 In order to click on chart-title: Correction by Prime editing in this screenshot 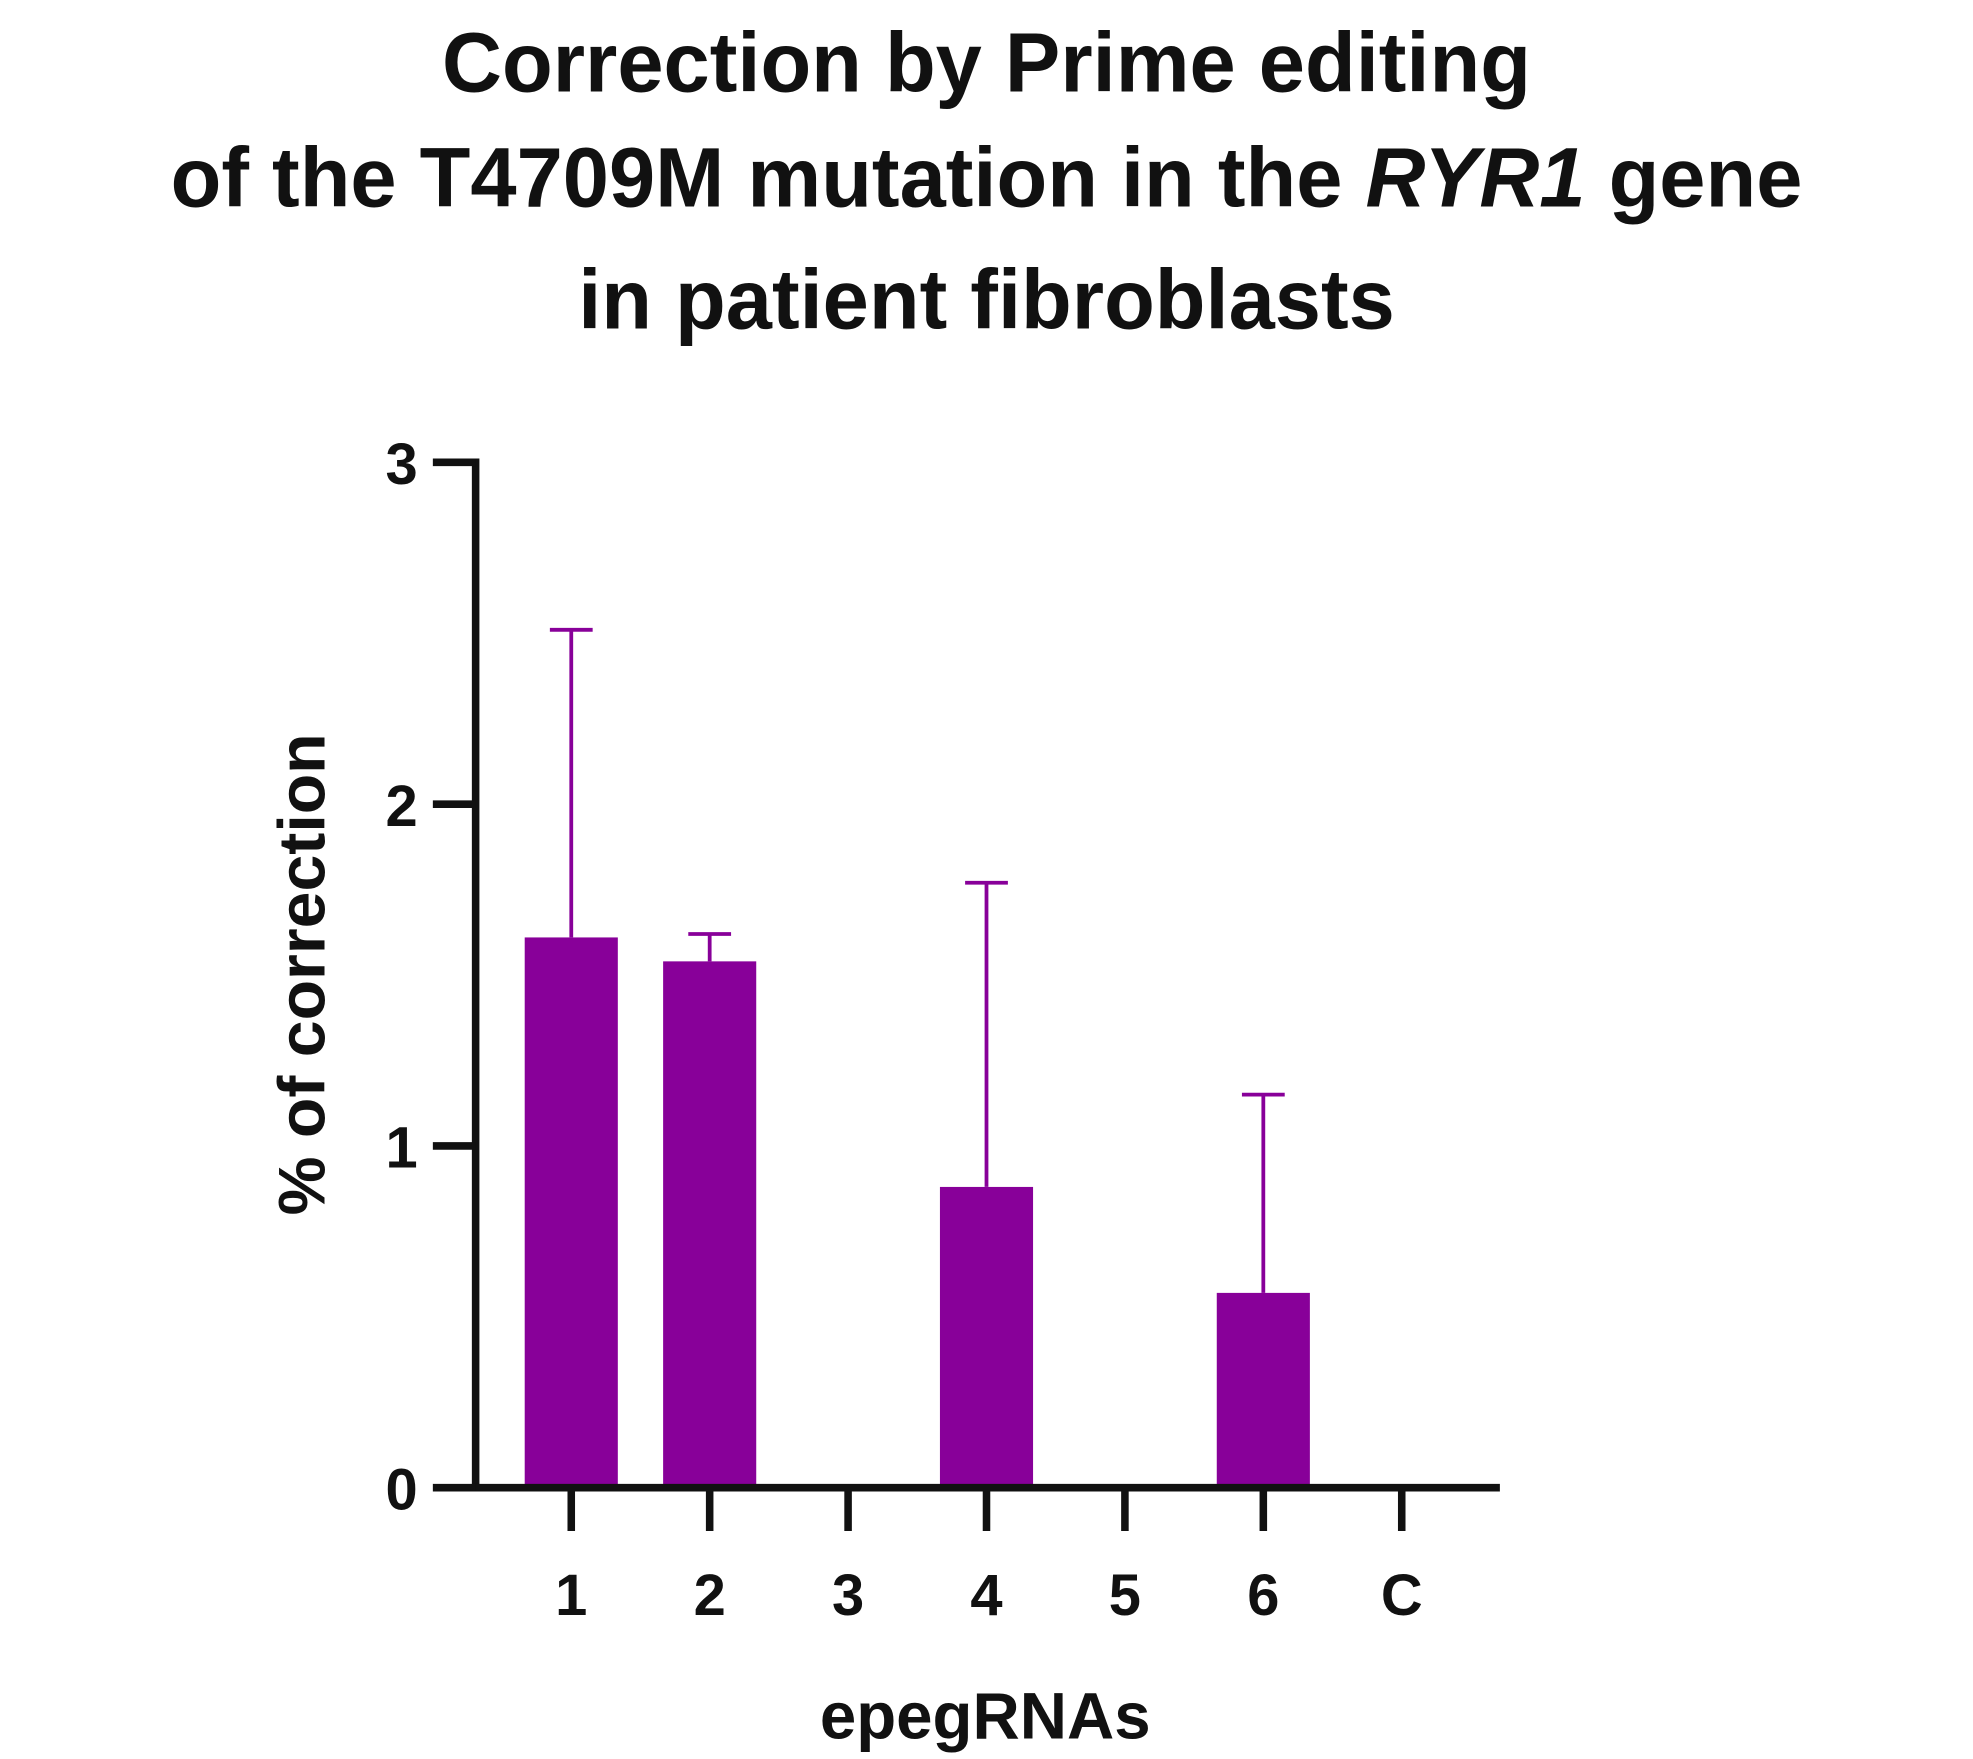, I will do `click(986, 62)`.